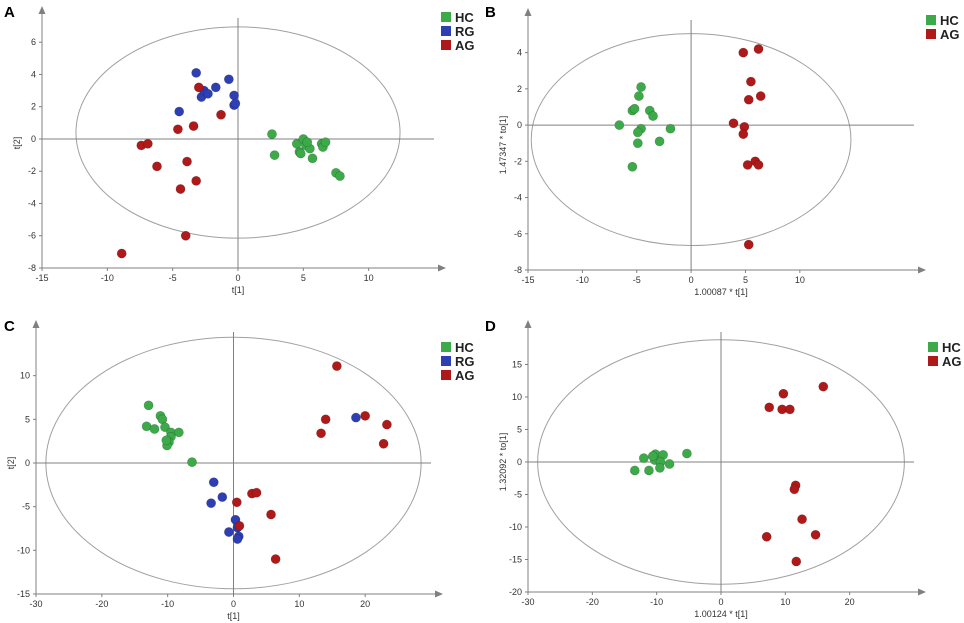 This screenshot has height=623, width=964. I want to click on y-tick-label: -2, so click(32, 171).